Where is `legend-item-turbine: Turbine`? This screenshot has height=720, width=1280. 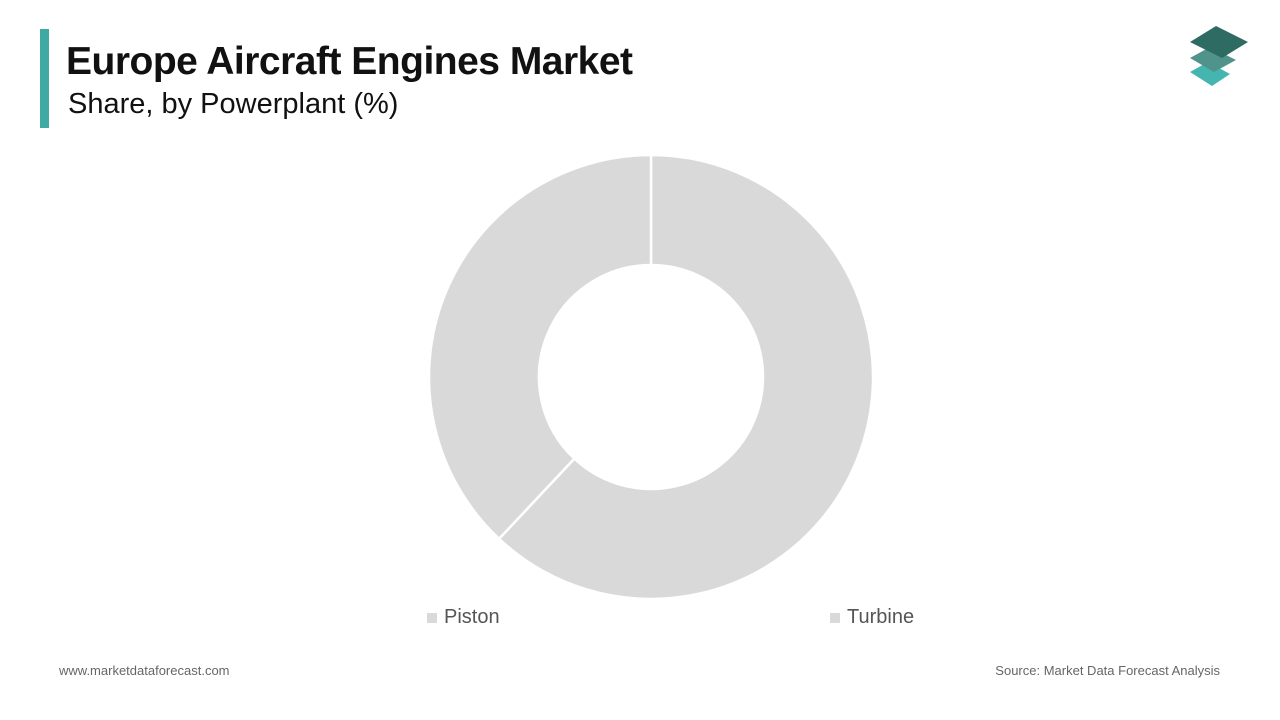 legend-item-turbine: Turbine is located at coordinates (872, 617).